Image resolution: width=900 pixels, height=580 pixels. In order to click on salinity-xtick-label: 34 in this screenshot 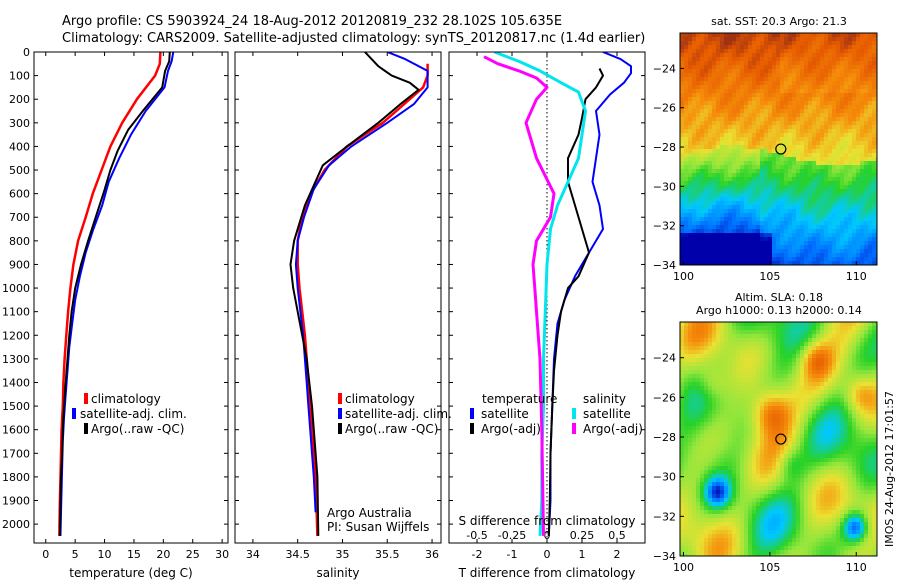, I will do `click(253, 554)`.